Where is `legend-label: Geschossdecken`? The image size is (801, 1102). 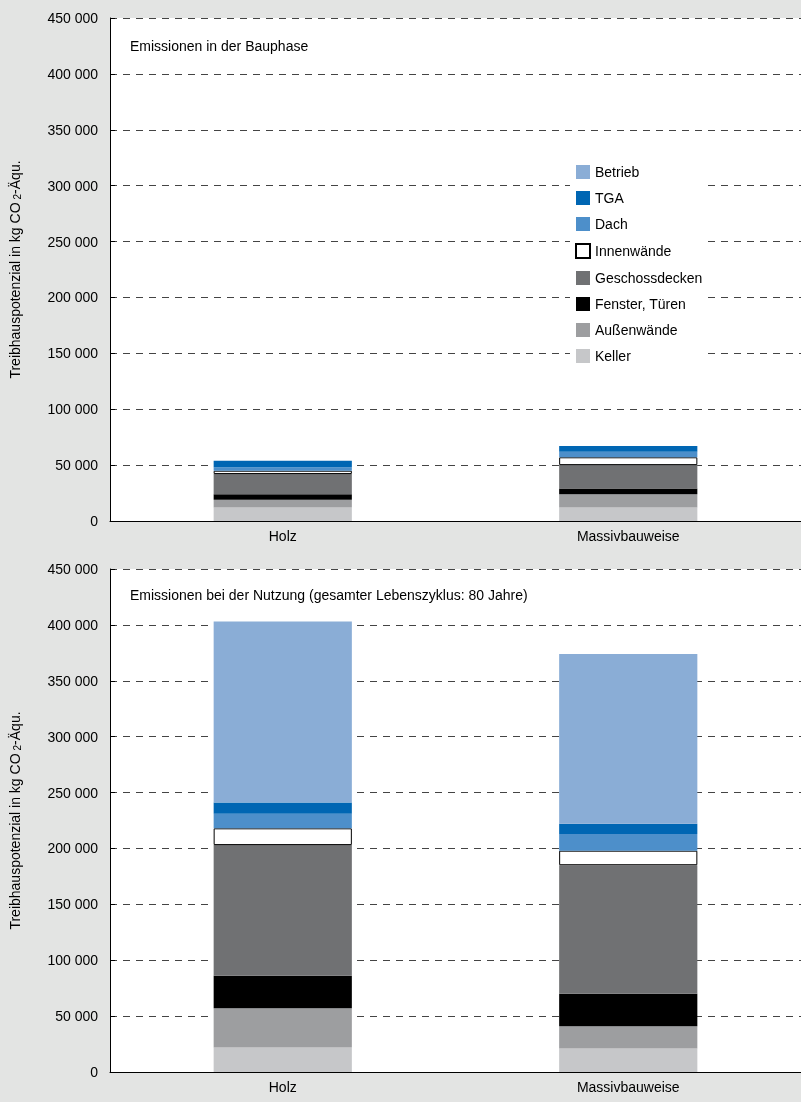
legend-label: Geschossdecken is located at coordinates (649, 278).